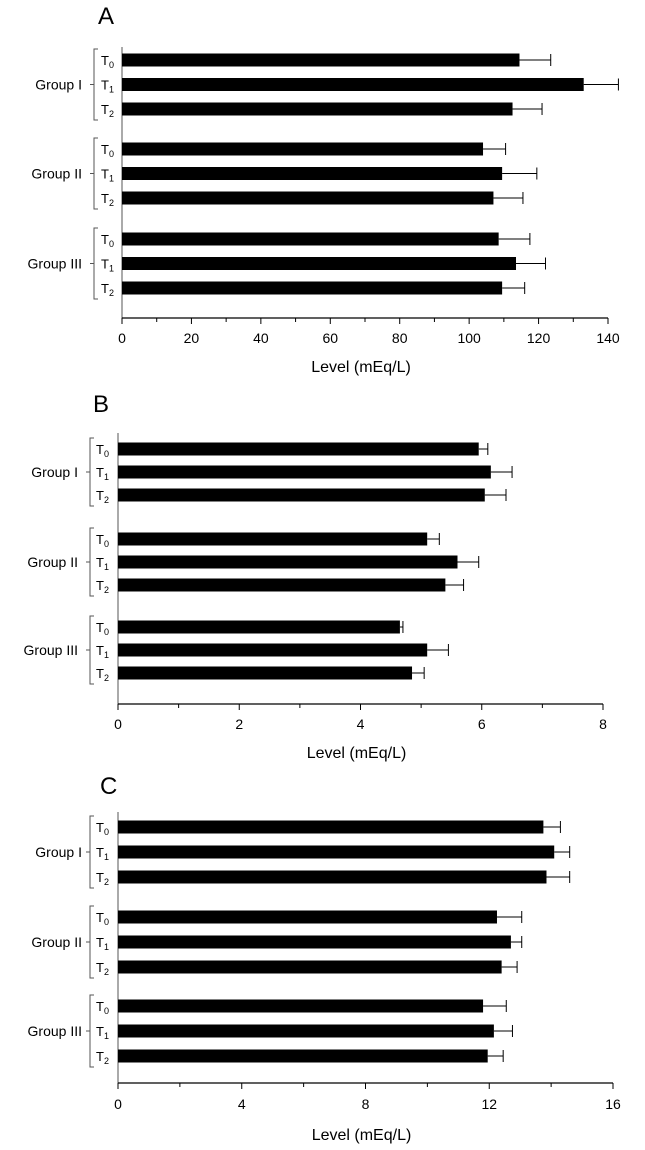 This screenshot has height=1150, width=645. Describe the element at coordinates (539, 338) in the screenshot. I see `x-tick-label: 120` at that location.